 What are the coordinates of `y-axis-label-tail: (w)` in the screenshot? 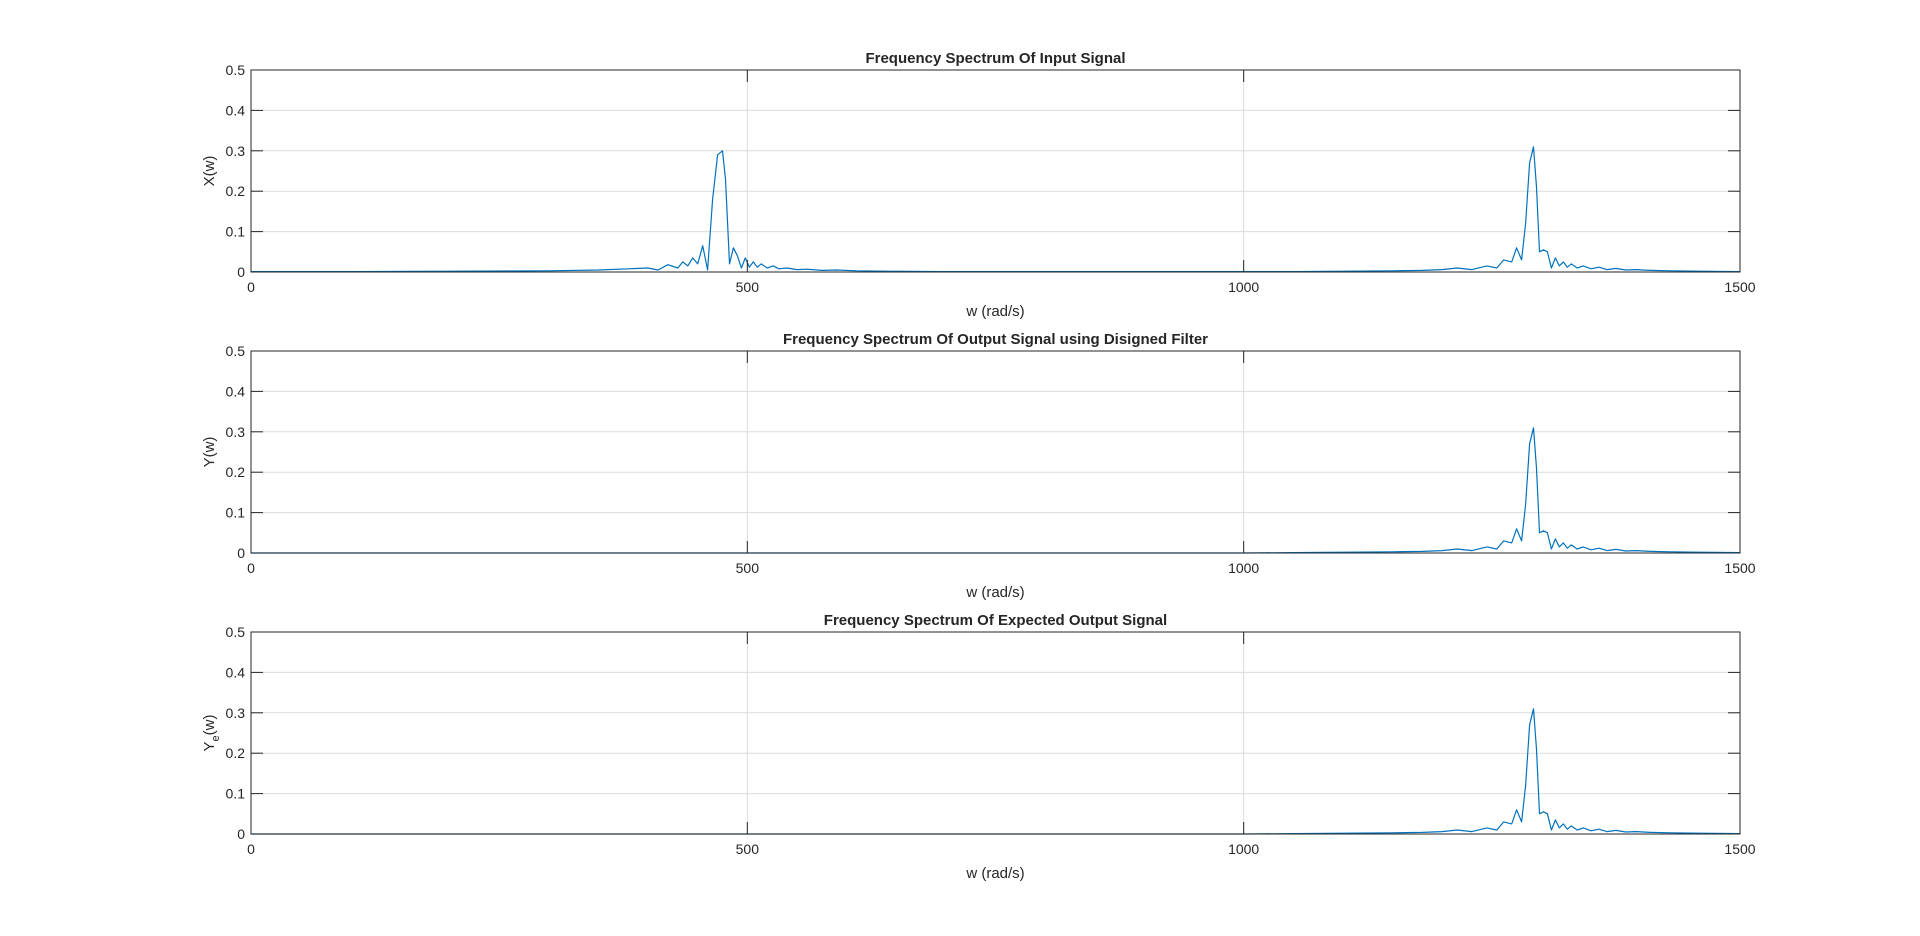 It's located at (209, 725).